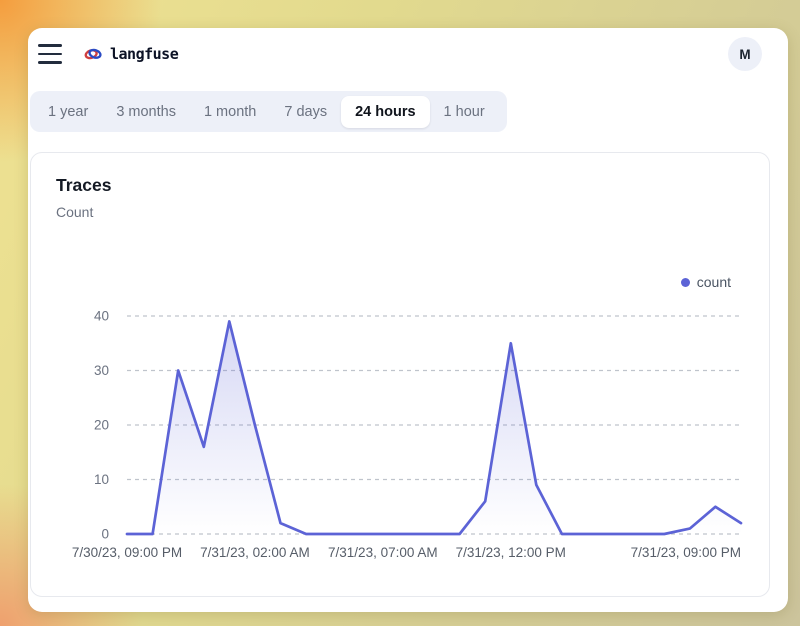 This screenshot has width=800, height=626. I want to click on tab-1-hour: 1 hour, so click(464, 111).